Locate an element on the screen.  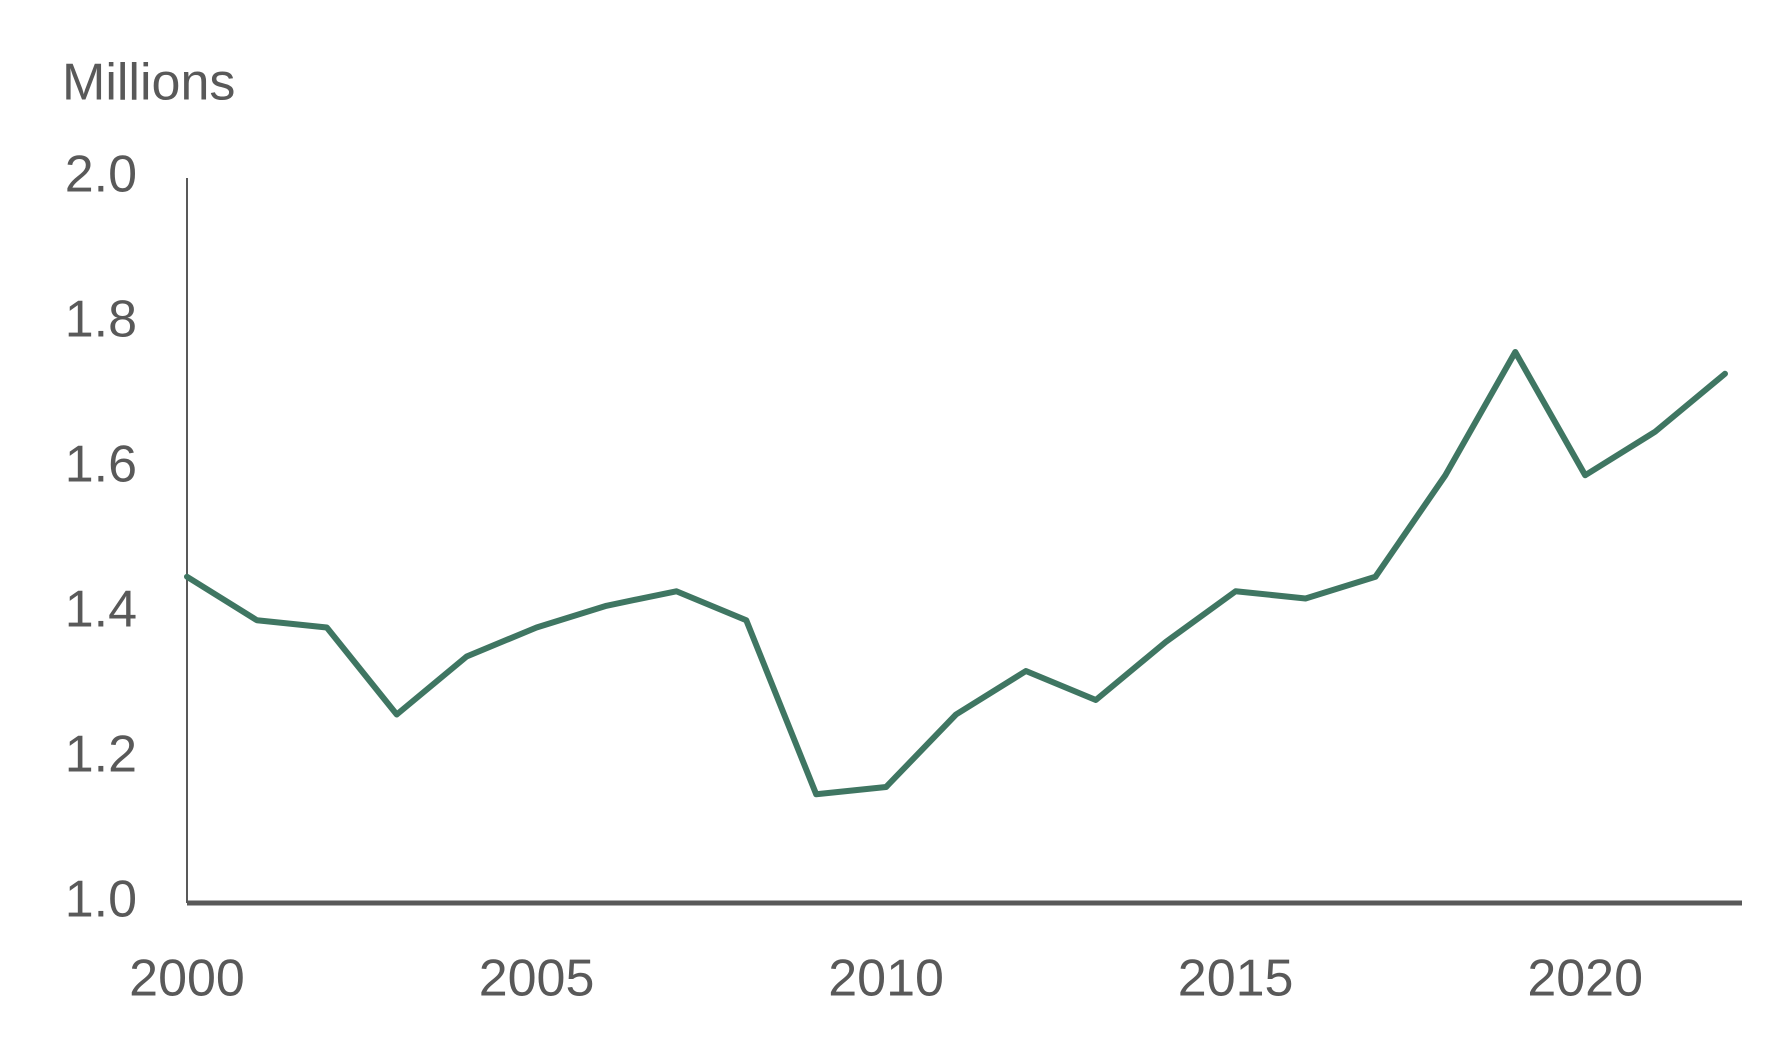
x-tick-label: 2015 is located at coordinates (1236, 979).